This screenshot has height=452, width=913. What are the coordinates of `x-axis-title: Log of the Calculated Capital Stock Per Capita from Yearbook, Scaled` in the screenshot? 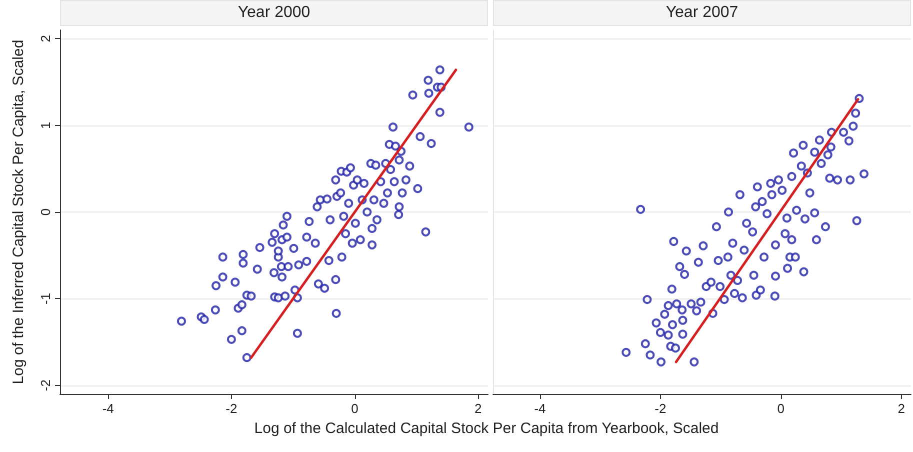 It's located at (486, 428).